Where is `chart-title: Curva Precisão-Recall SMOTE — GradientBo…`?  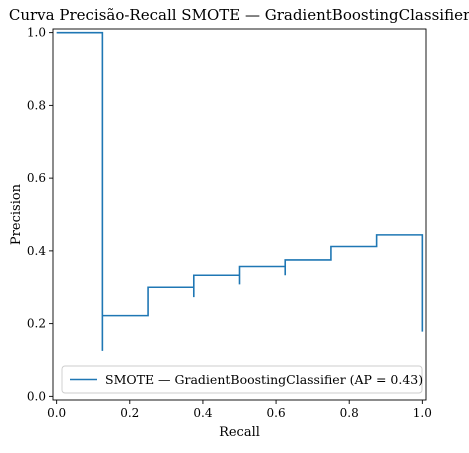
chart-title: Curva Precisão-Recall SMOTE — GradientBo… is located at coordinates (239, 15).